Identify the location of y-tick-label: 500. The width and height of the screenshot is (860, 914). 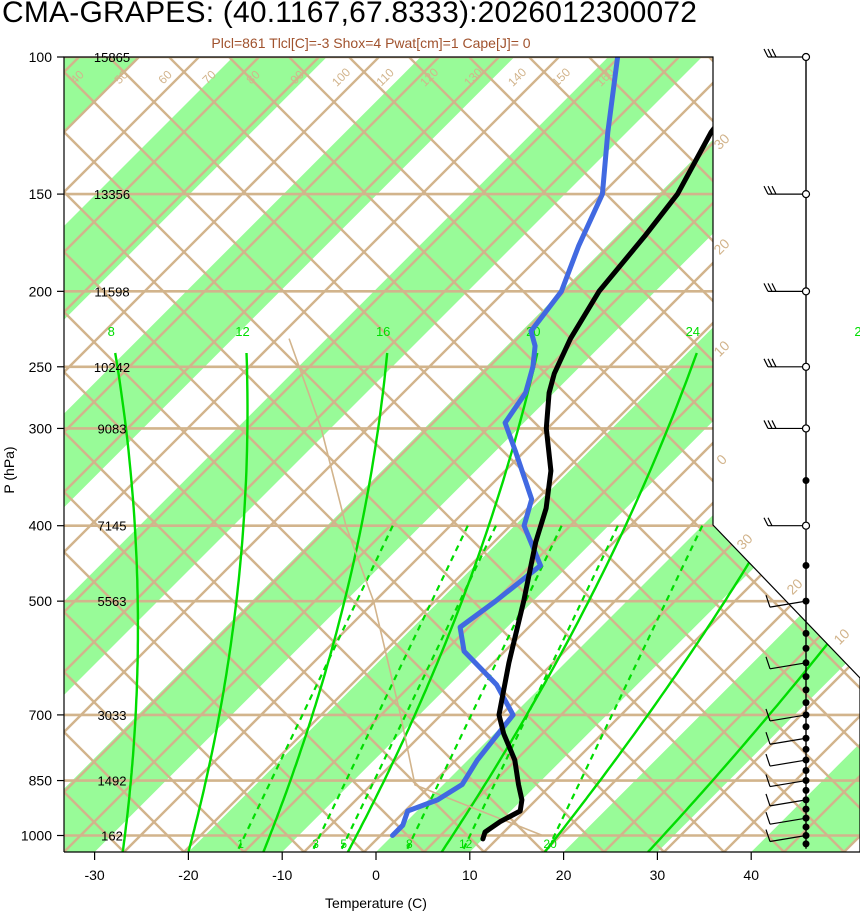
(41, 601).